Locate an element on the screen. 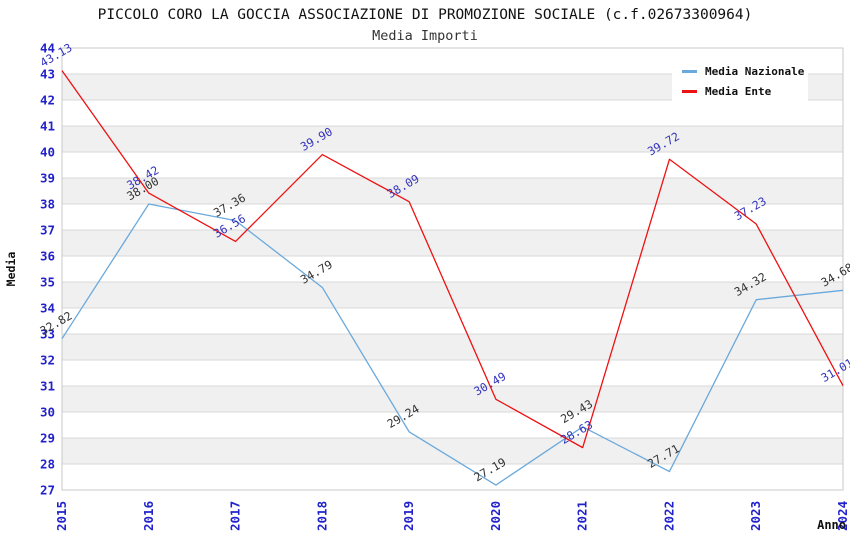  svg-text: 42 is located at coordinates (47, 100).